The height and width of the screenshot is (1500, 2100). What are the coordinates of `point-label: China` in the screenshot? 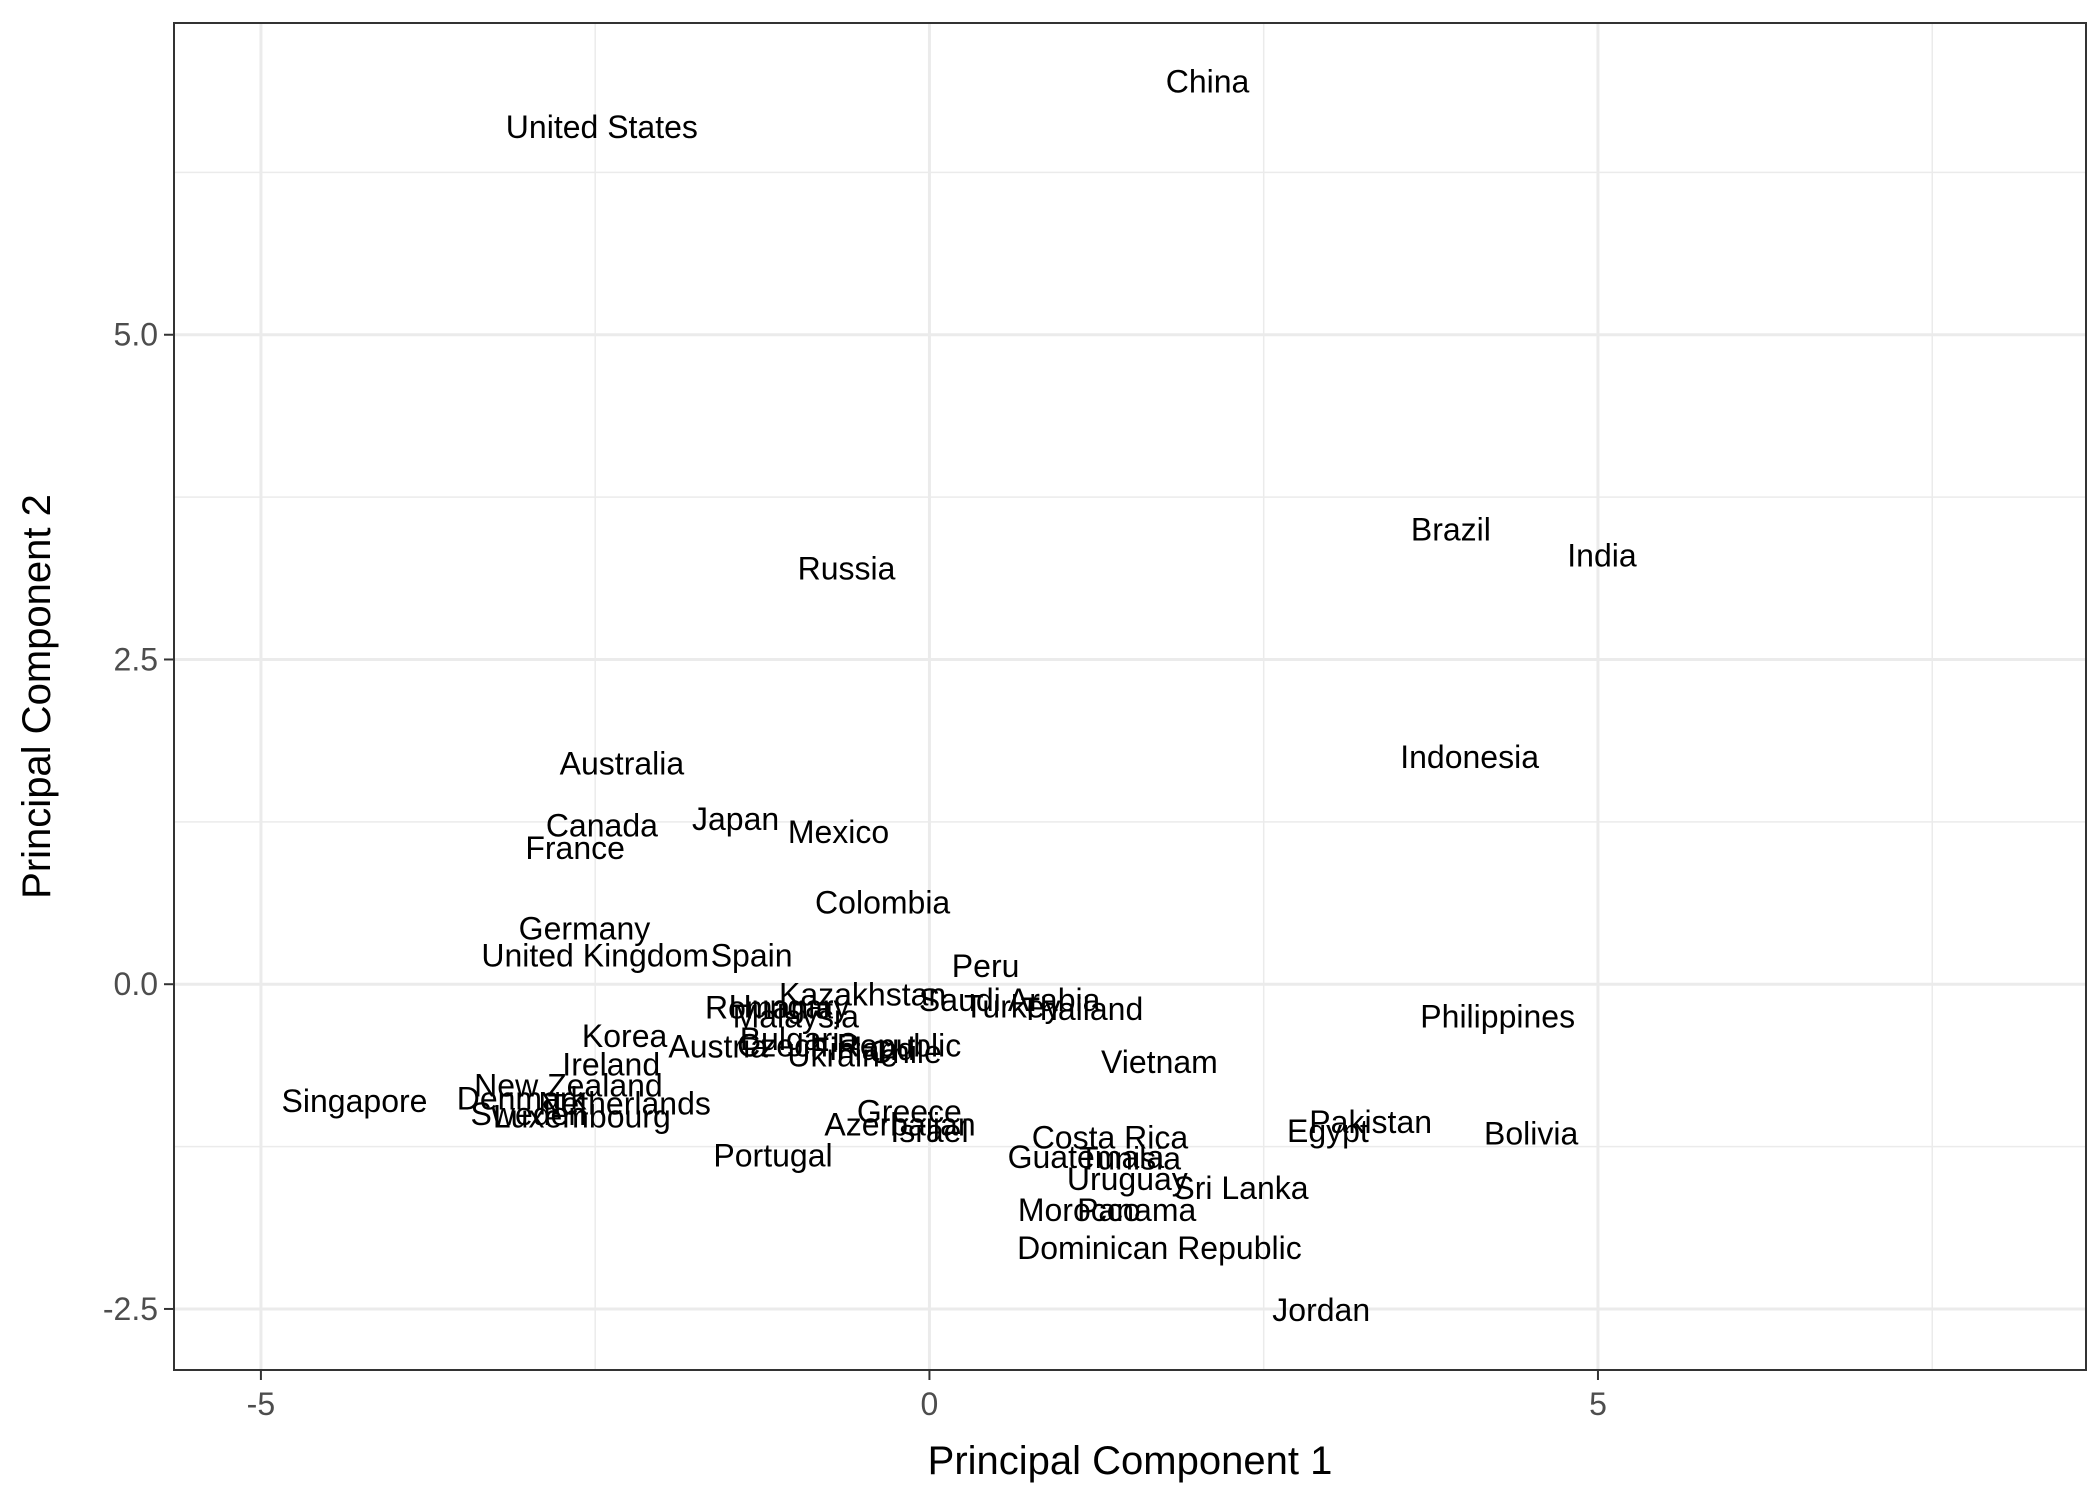 It's located at (1208, 81).